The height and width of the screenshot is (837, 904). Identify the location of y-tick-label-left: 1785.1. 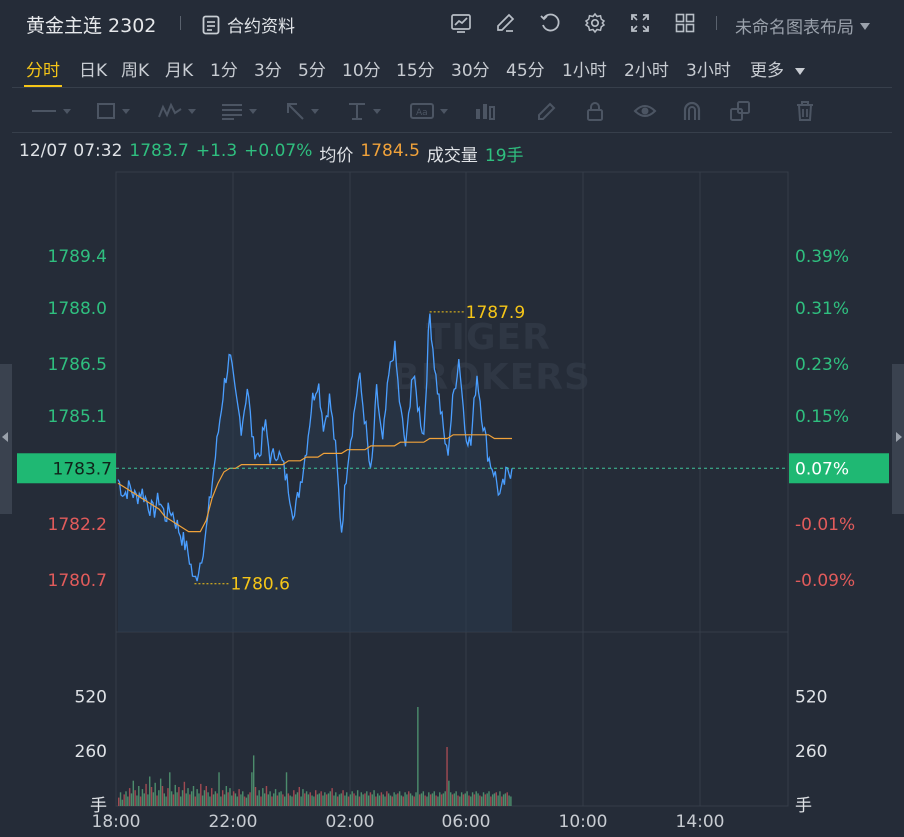
(77, 417).